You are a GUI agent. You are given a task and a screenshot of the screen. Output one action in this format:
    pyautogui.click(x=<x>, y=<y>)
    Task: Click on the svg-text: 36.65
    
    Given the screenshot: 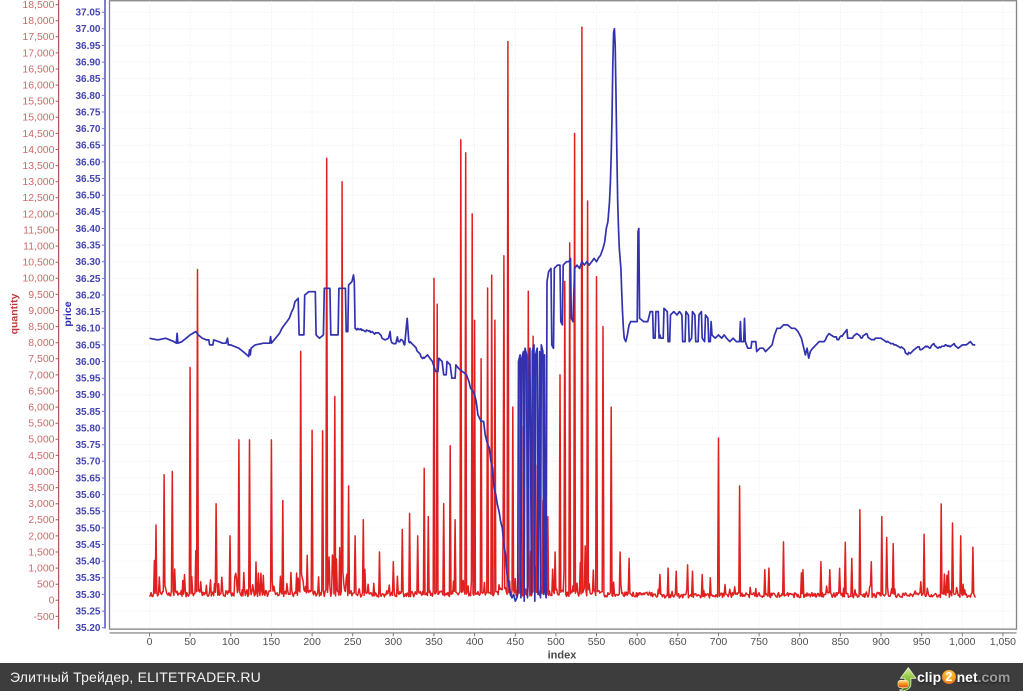 What is the action you would take?
    pyautogui.click(x=87, y=146)
    